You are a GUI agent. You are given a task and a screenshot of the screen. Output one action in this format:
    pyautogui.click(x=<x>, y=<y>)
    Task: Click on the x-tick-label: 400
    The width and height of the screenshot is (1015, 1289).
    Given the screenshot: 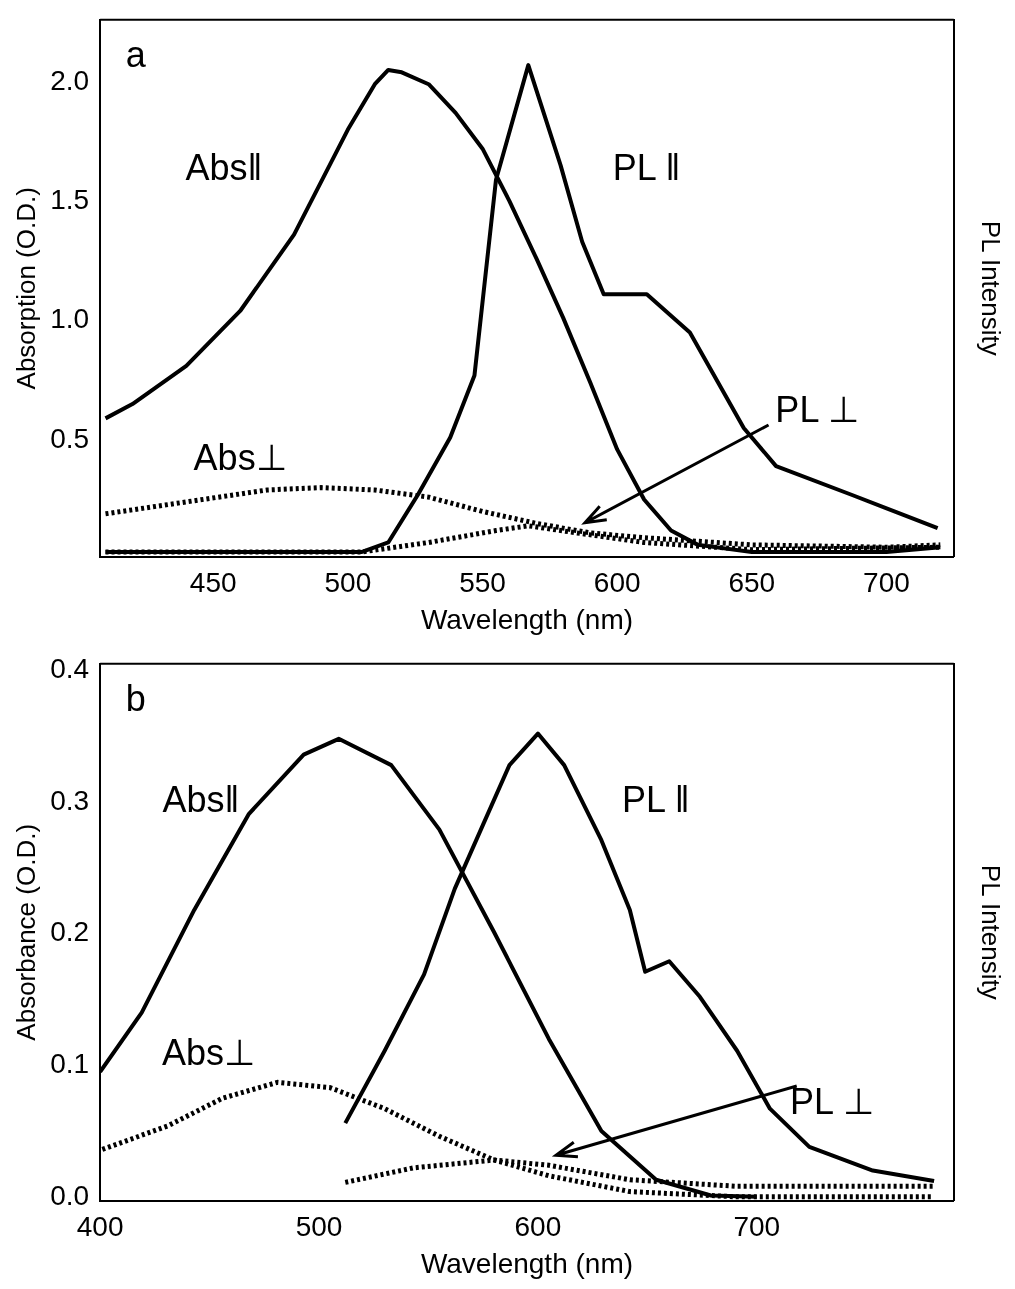 What is the action you would take?
    pyautogui.click(x=100, y=1227)
    